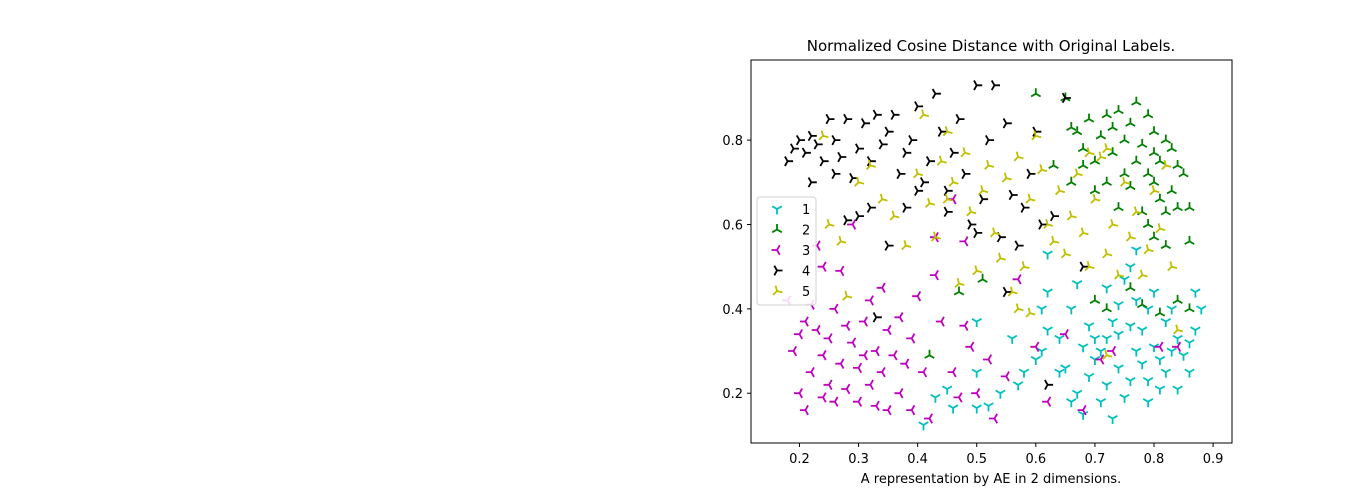 The width and height of the screenshot is (1370, 498). What do you see at coordinates (799, 459) in the screenshot?
I see `x-tick-label: 0.2` at bounding box center [799, 459].